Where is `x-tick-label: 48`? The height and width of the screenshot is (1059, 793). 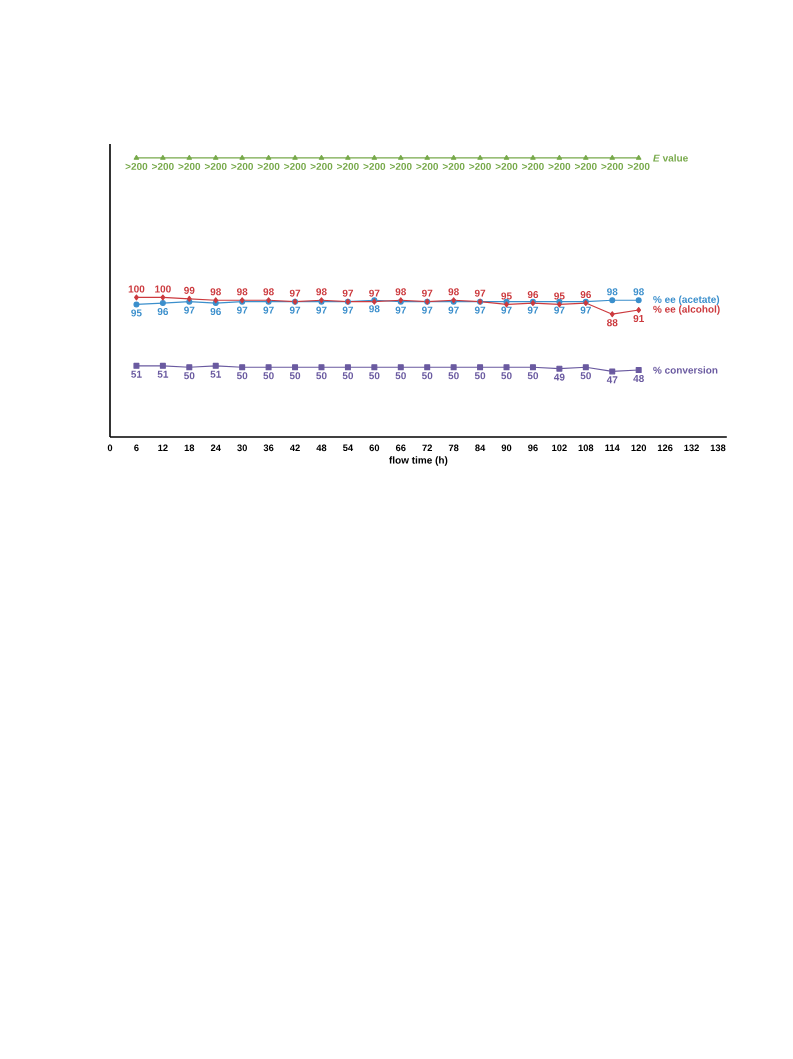 x-tick-label: 48 is located at coordinates (321, 448).